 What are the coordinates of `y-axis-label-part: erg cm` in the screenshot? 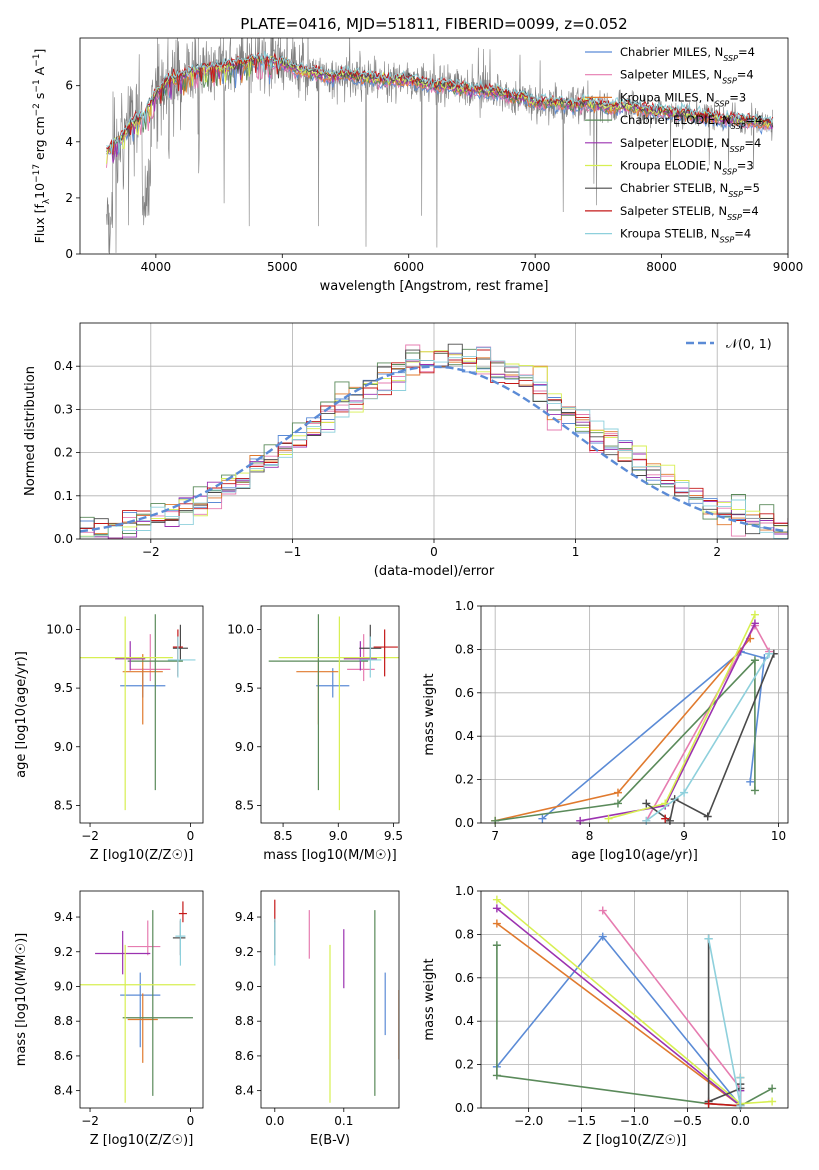 It's located at (39, 140).